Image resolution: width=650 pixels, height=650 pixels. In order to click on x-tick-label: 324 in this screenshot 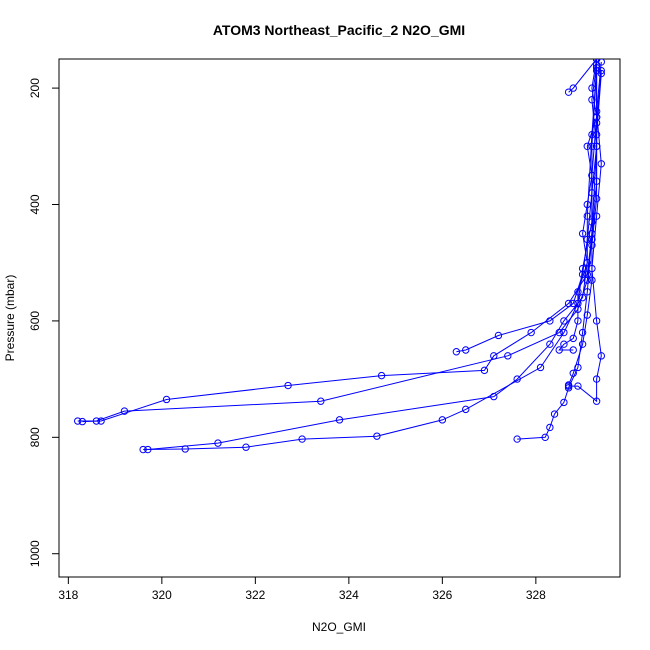, I will do `click(349, 595)`.